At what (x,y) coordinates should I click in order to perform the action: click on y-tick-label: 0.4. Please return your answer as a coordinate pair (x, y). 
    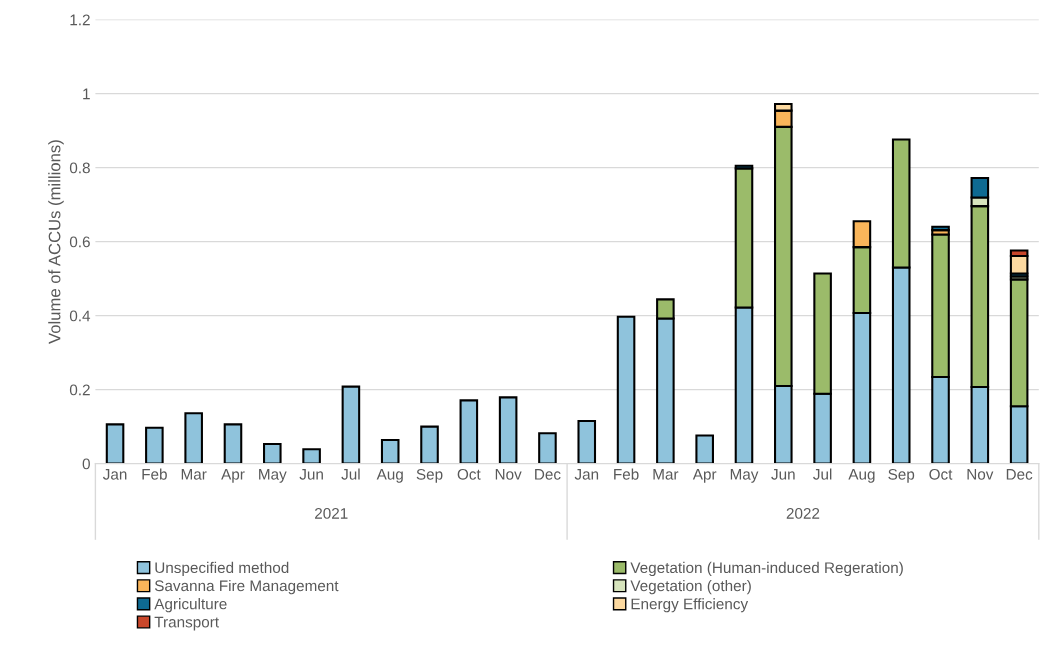
    Looking at the image, I should click on (80, 316).